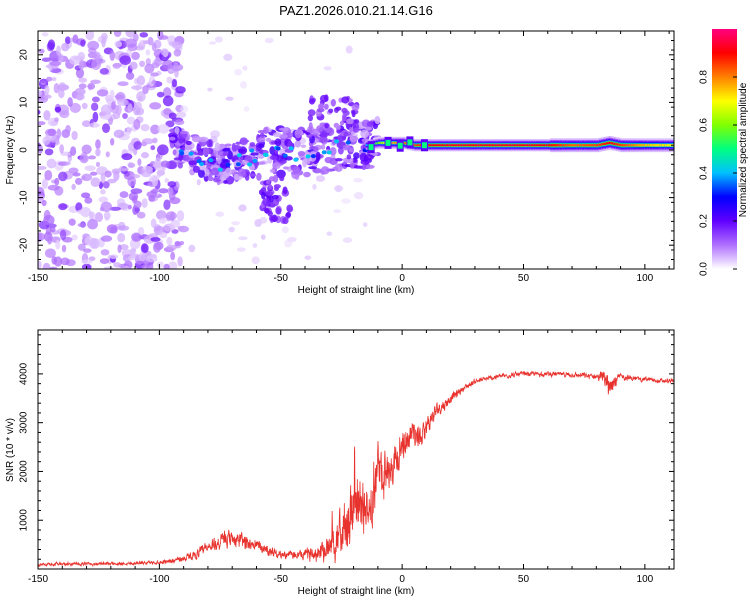 The image size is (750, 600). Describe the element at coordinates (524, 278) in the screenshot. I see `spectrogram-x-tick-label: 50` at that location.